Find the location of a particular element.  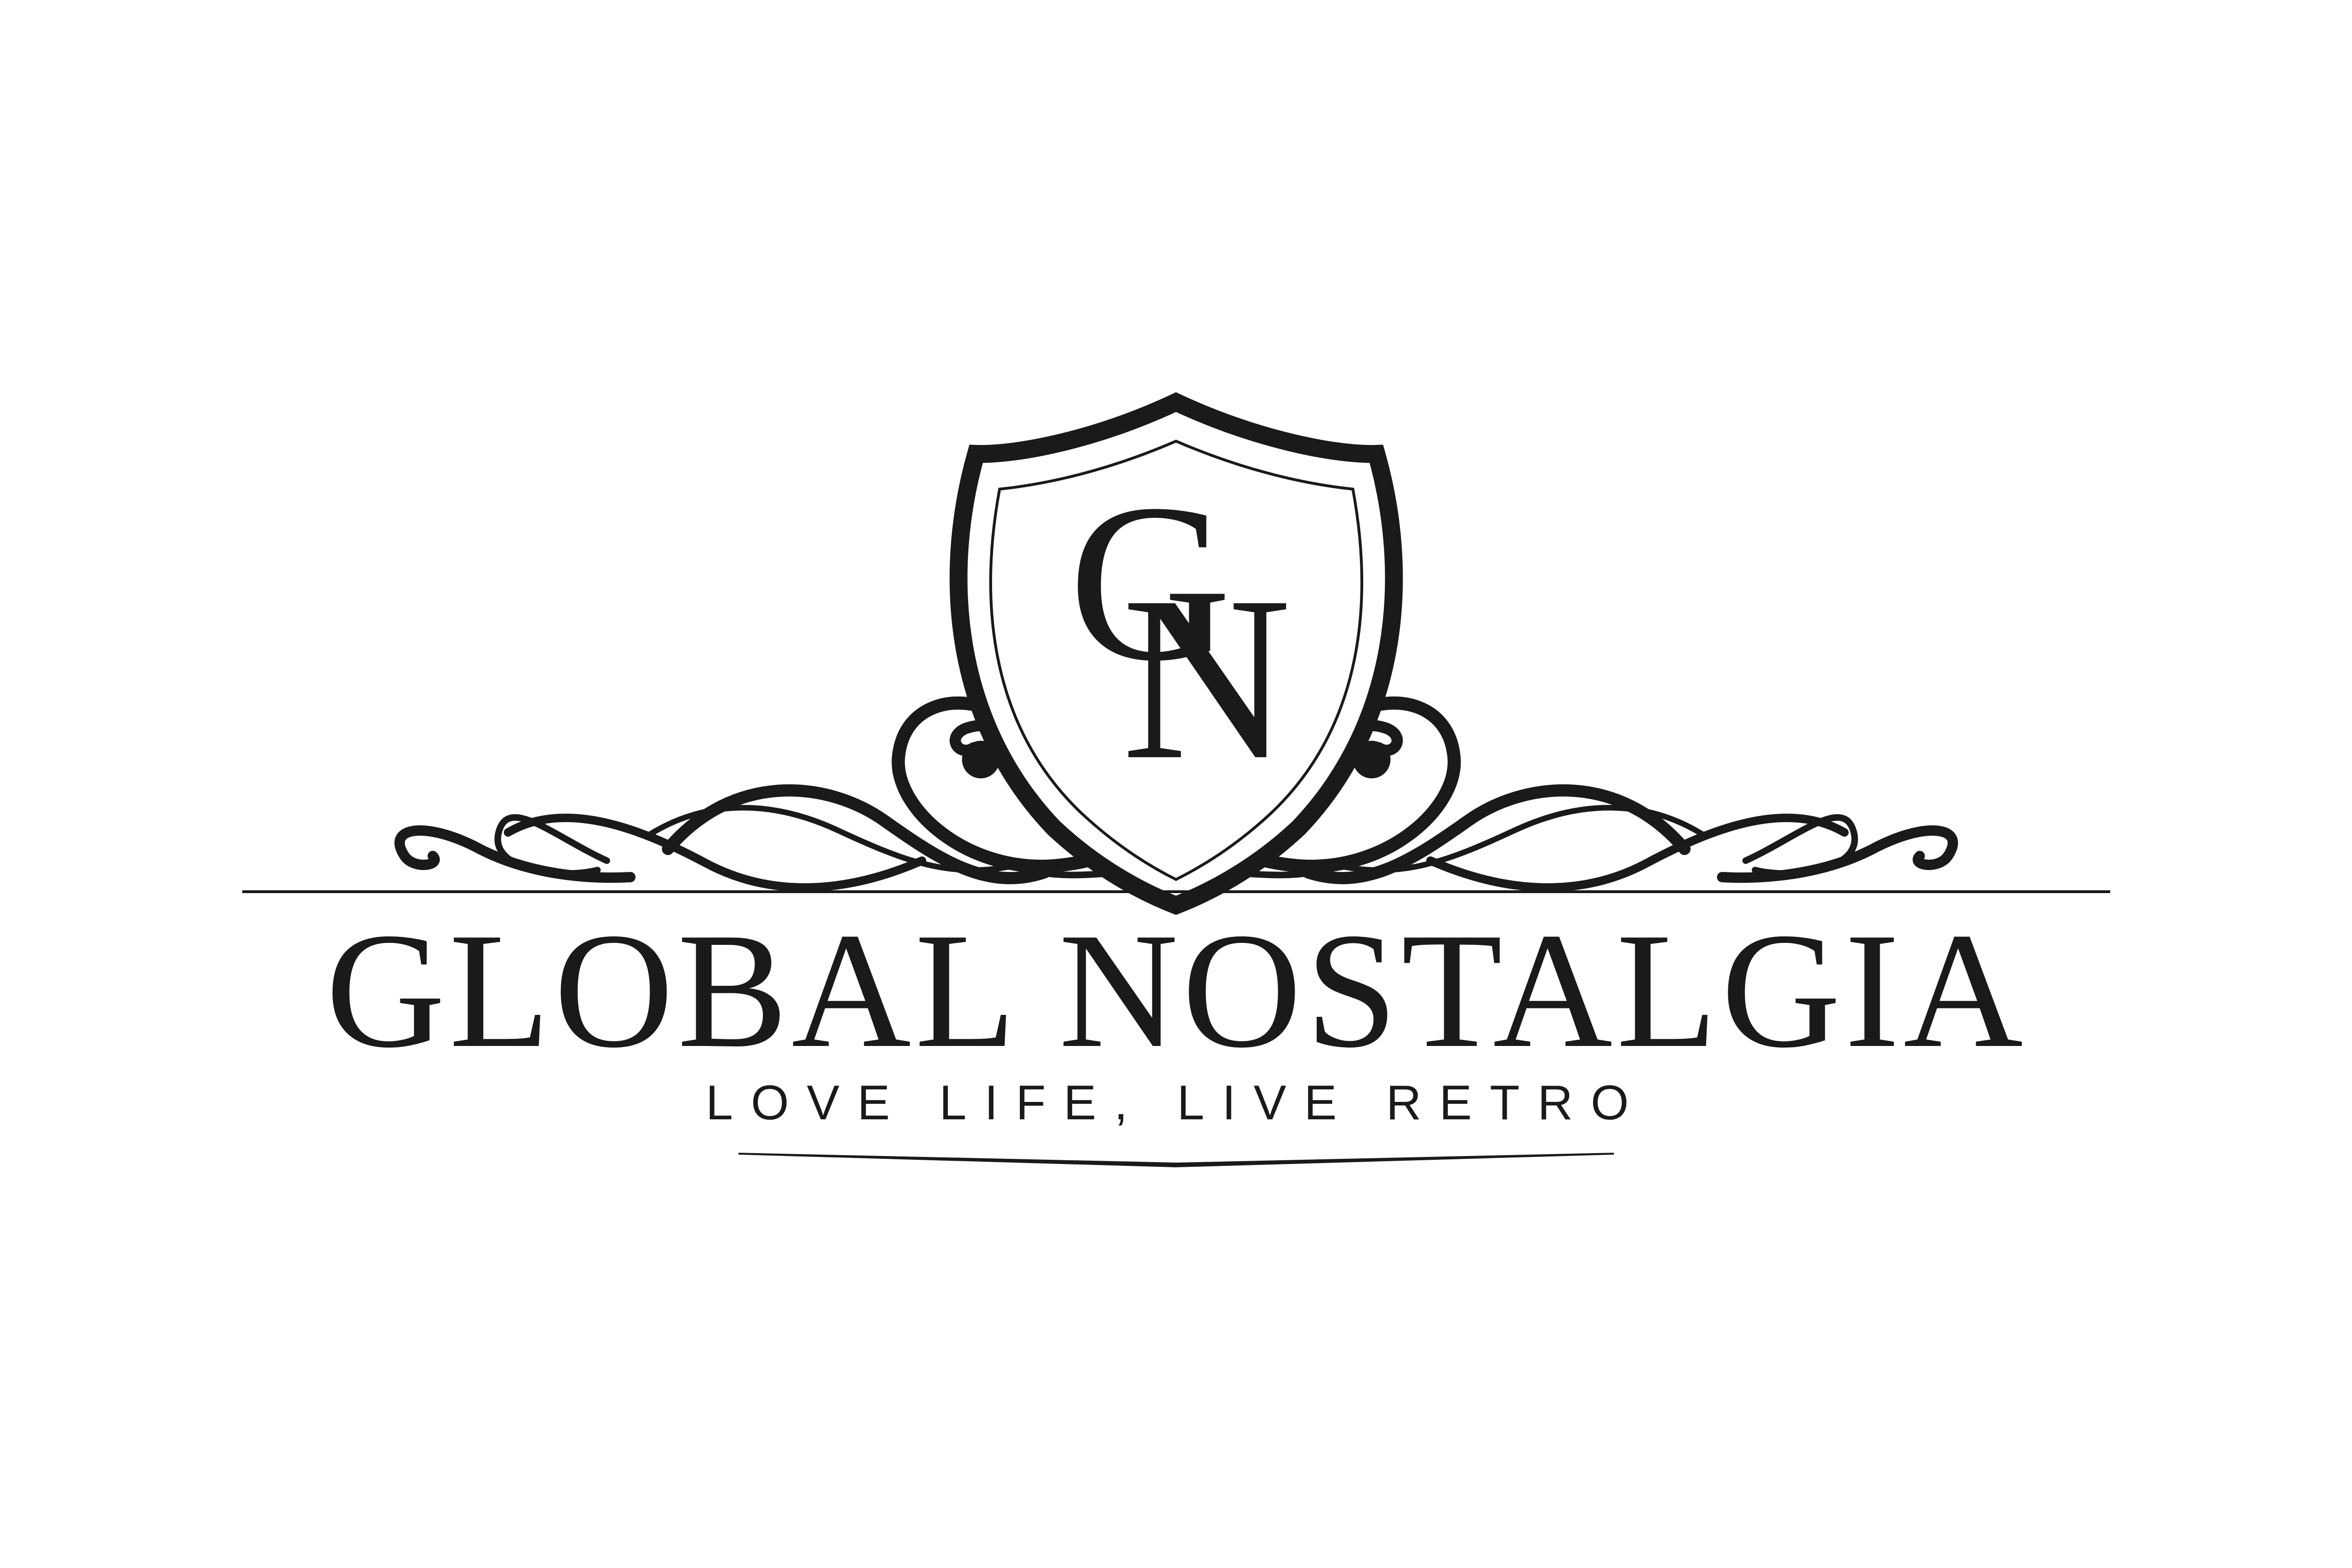

bottom-underline is located at coordinates (1176, 1160).